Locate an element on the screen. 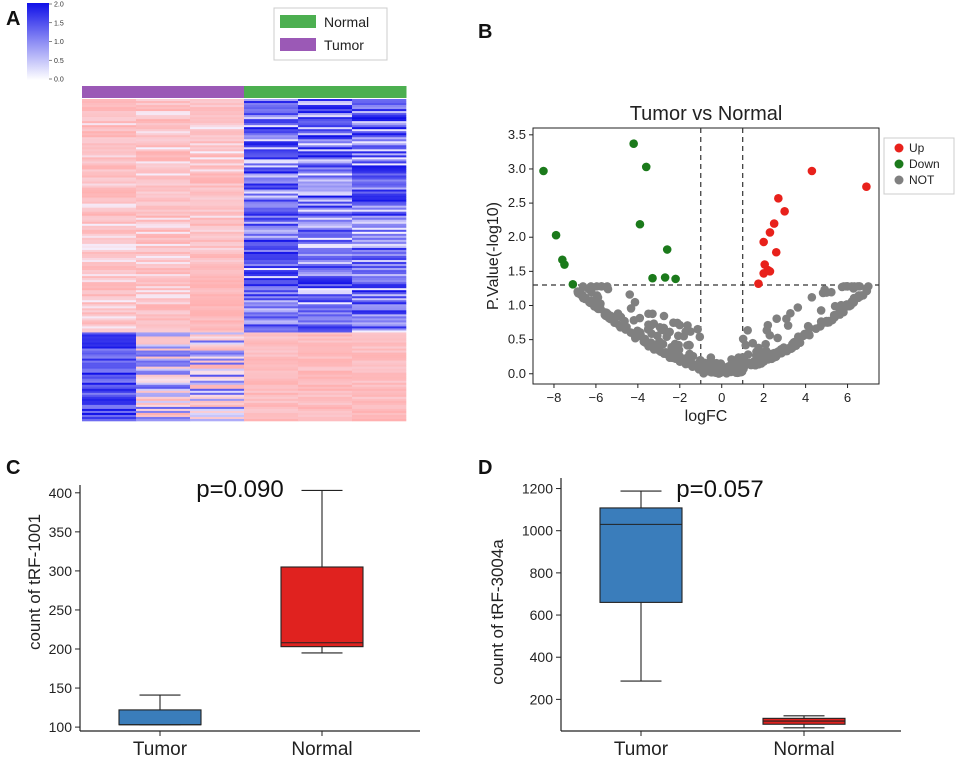 This screenshot has width=962, height=758. volcano-xtick-label: −8 is located at coordinates (554, 397).